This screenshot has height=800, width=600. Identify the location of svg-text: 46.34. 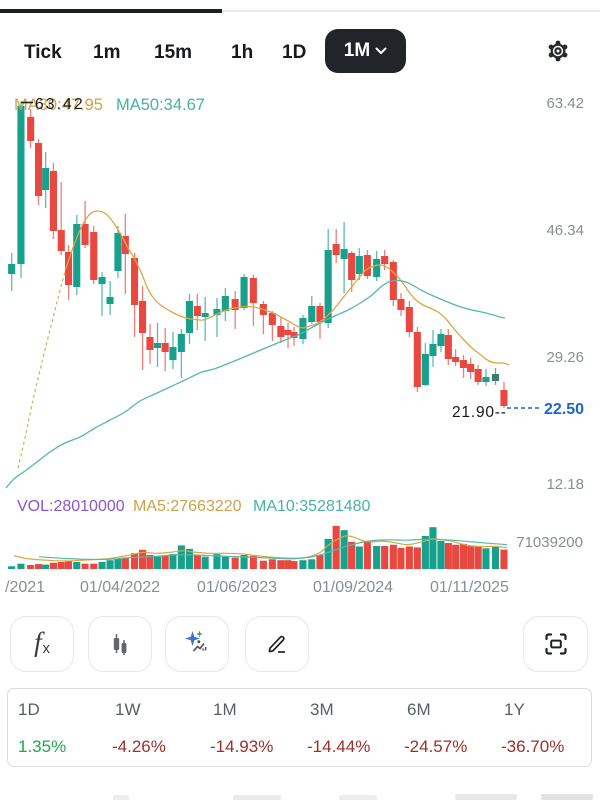
(565, 230).